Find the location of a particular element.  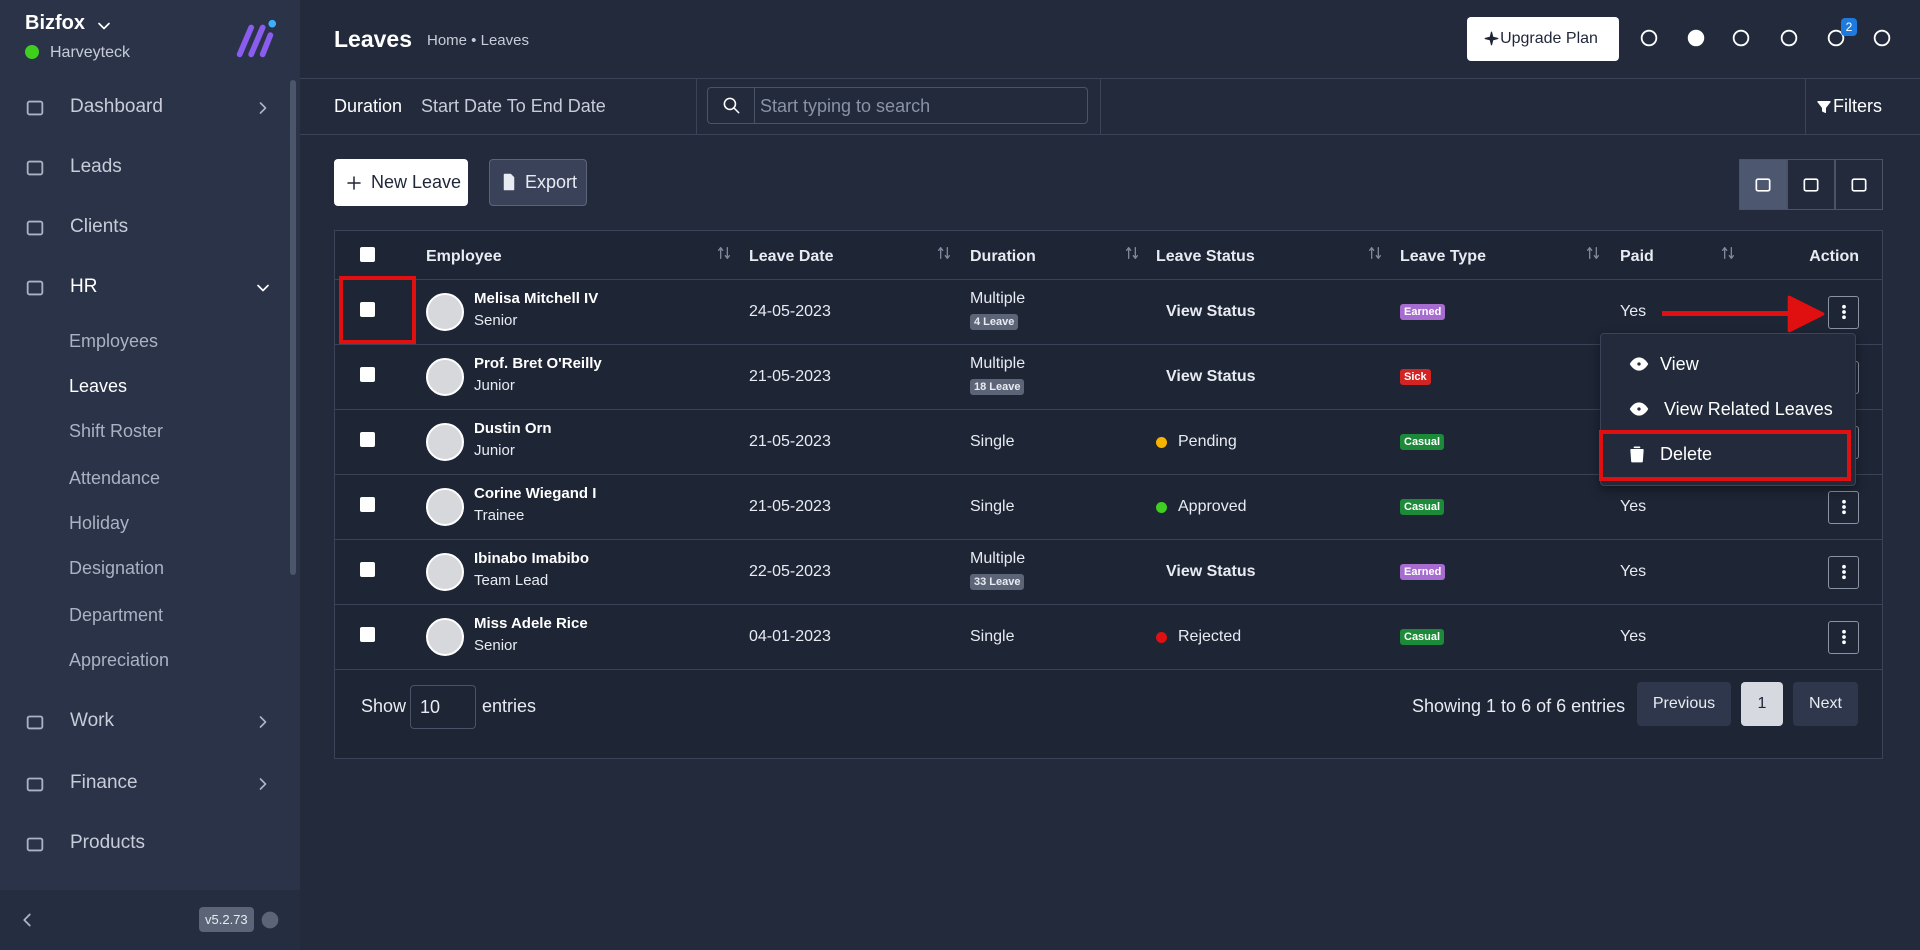

menu-item: Work is located at coordinates (92, 720).